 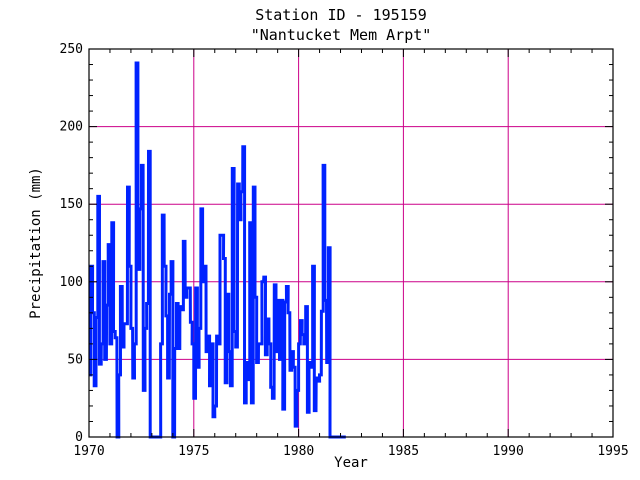 What do you see at coordinates (79, 437) in the screenshot?
I see `y-tick-label: 0` at bounding box center [79, 437].